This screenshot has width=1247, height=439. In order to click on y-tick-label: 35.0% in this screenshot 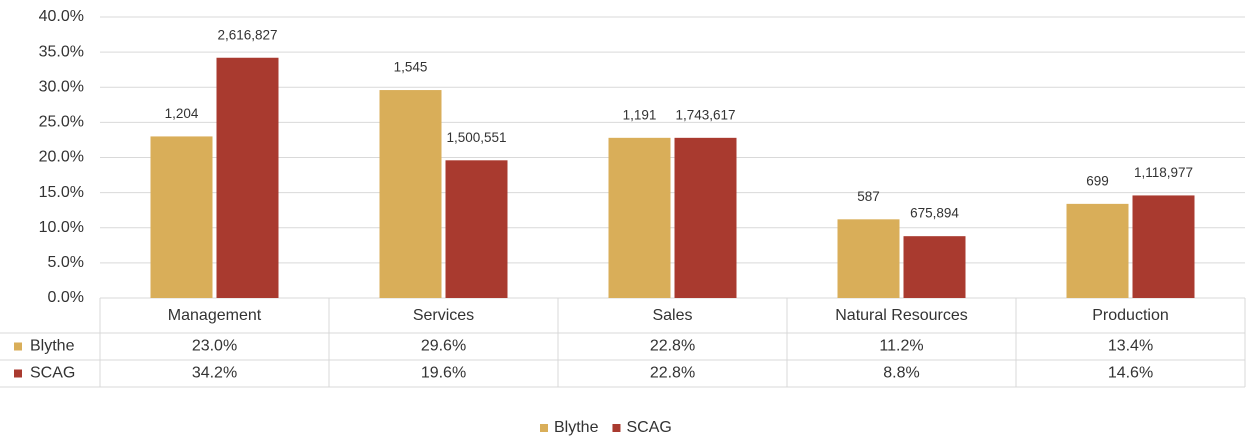, I will do `click(61, 51)`.